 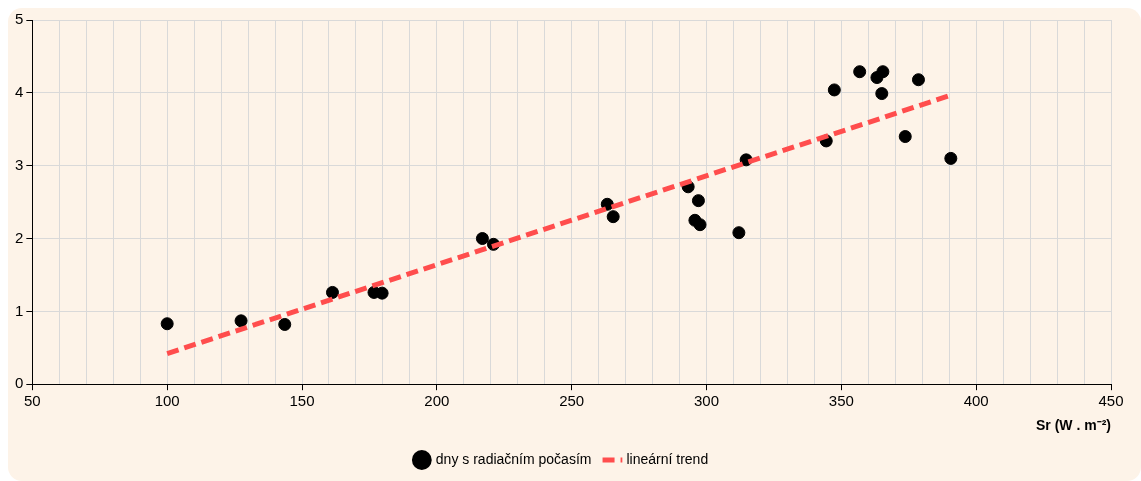 I want to click on x-tick-label: 150, so click(x=302, y=401).